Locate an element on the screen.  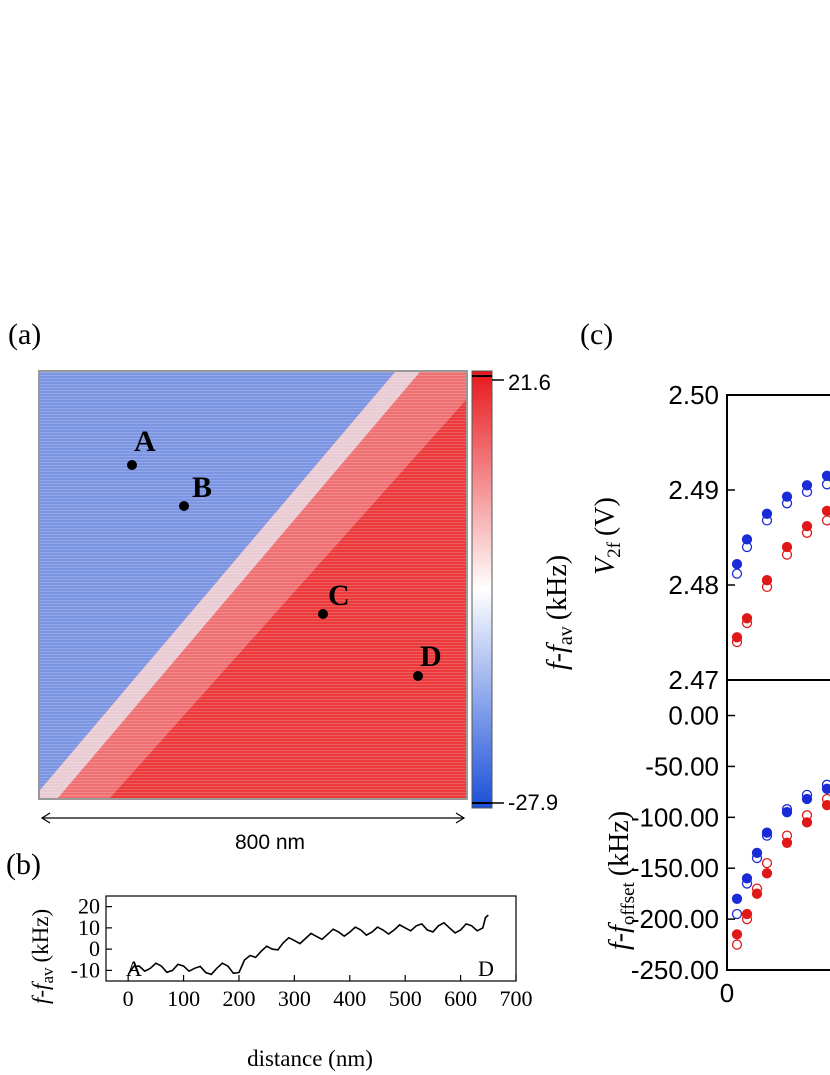
v2f-ticks: 2.47 2.48 2.49 2.50 is located at coordinates (701, 537).